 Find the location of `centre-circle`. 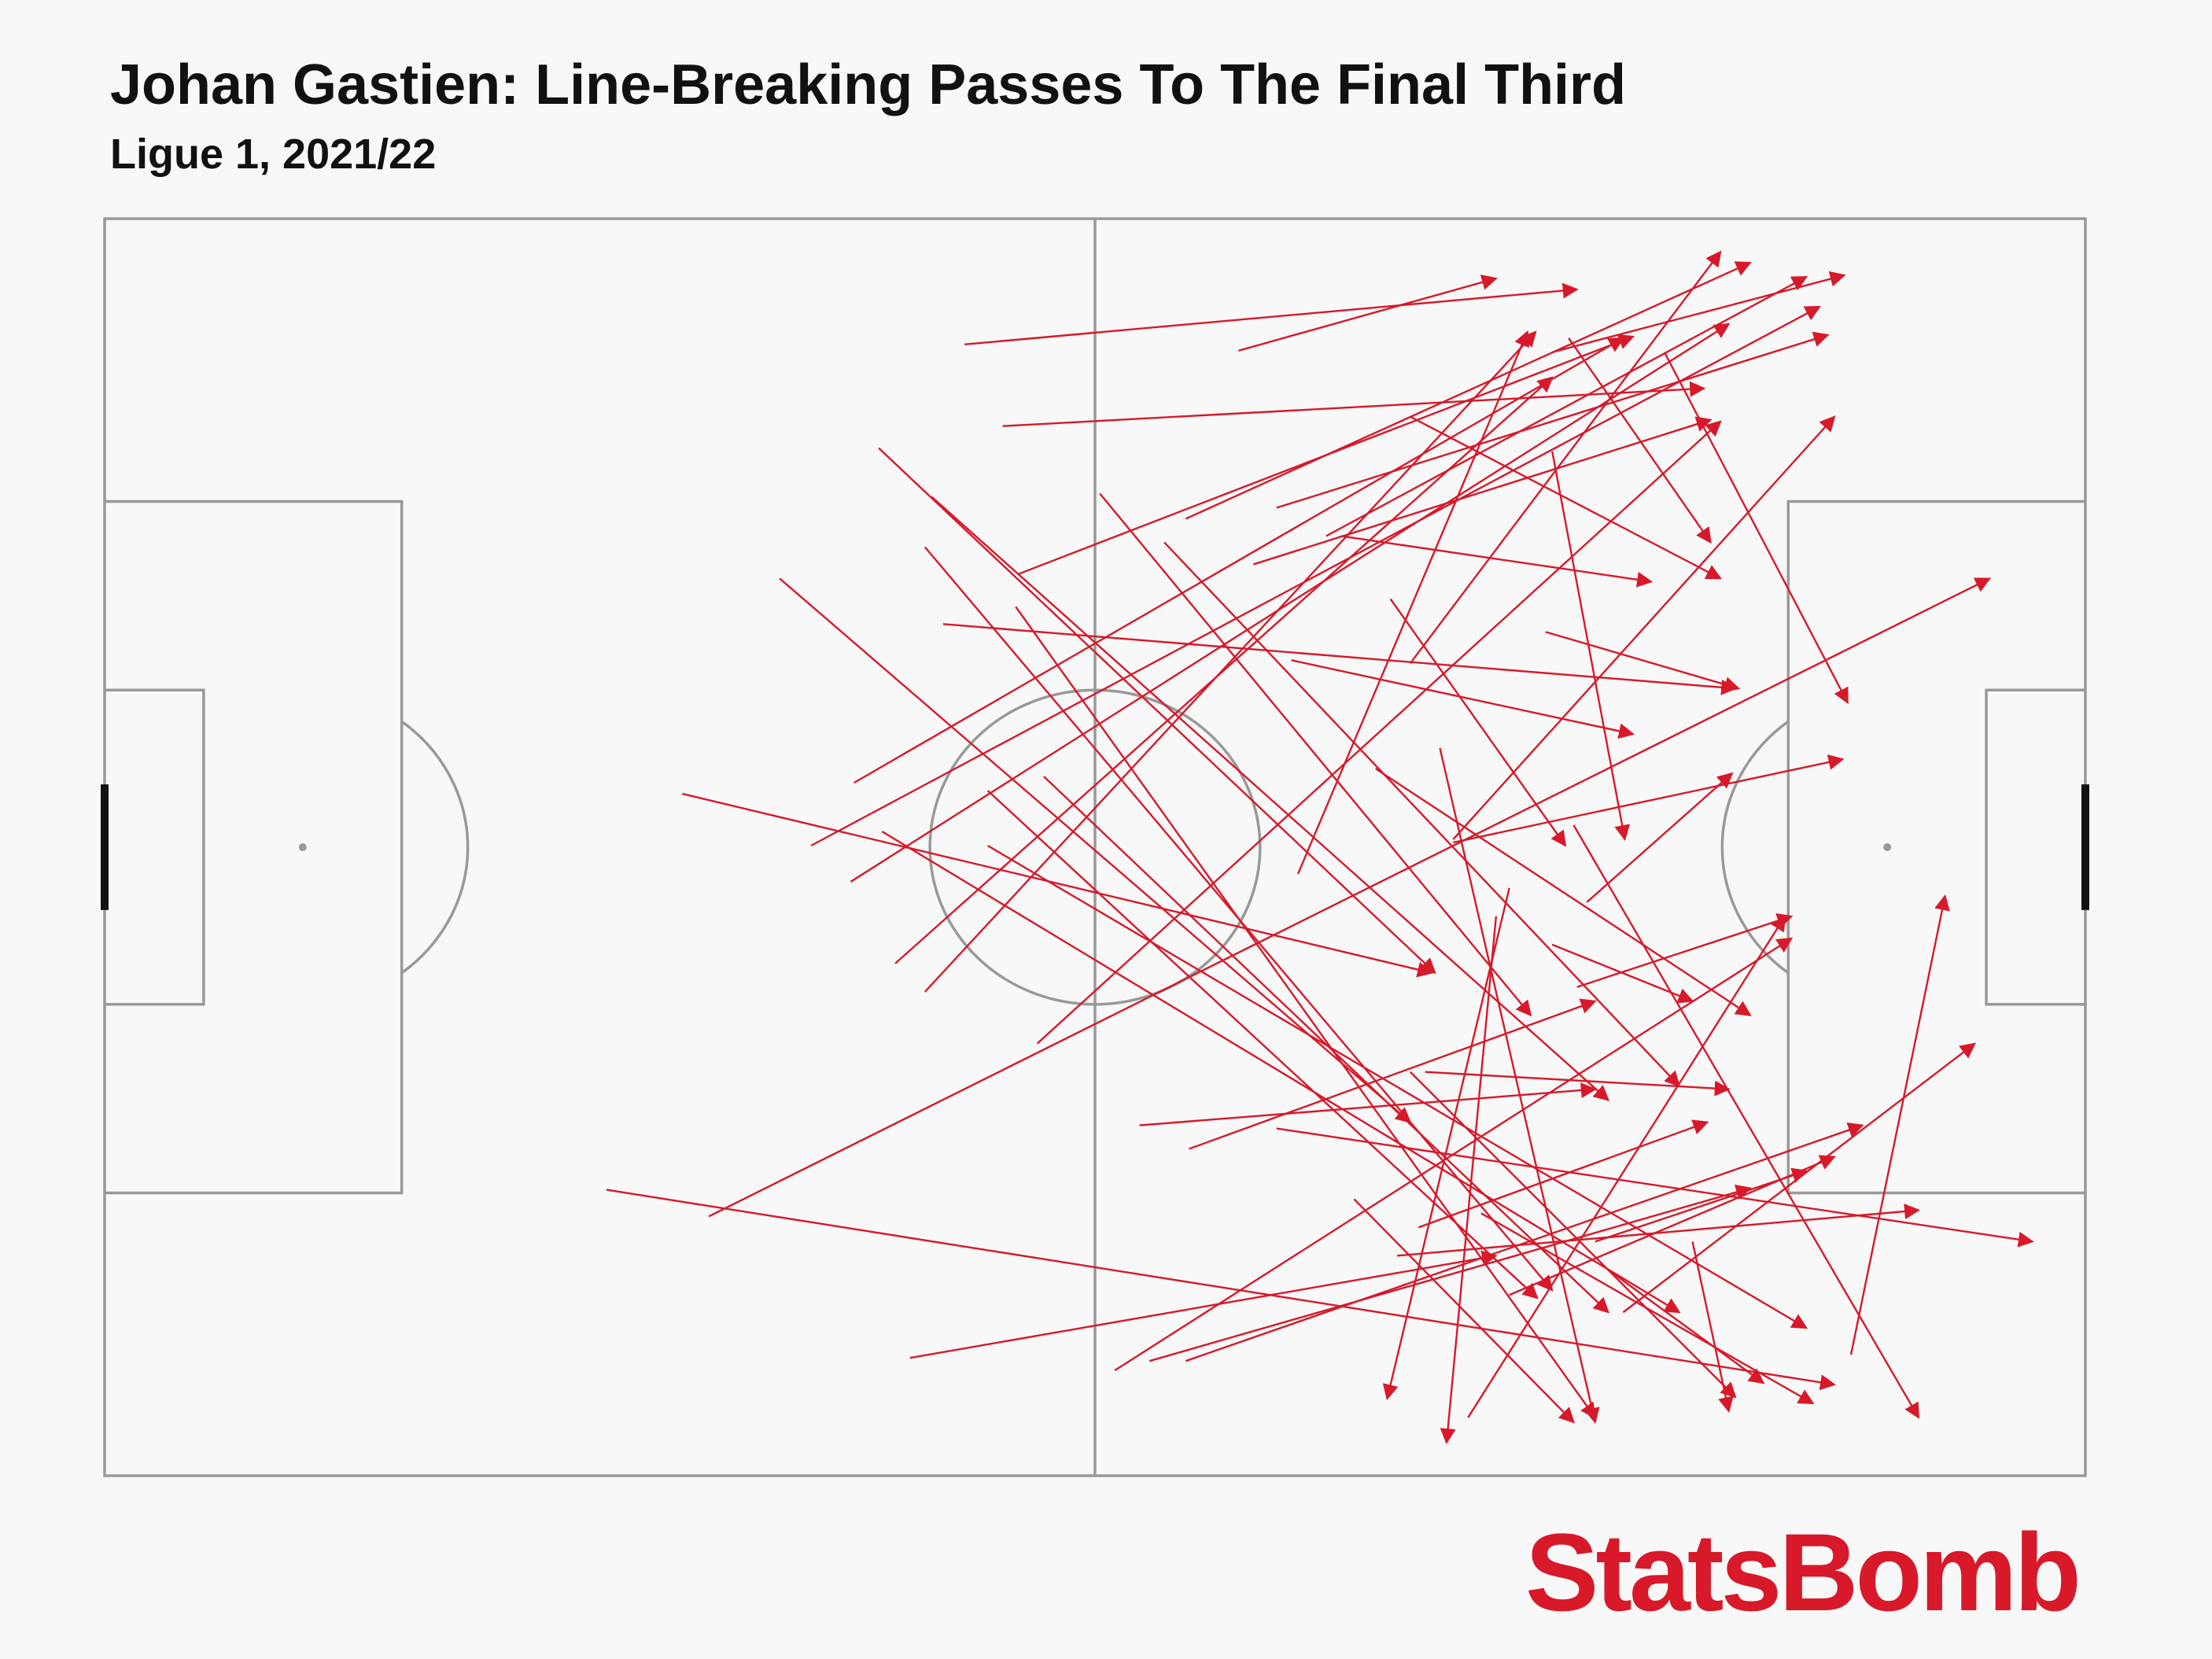

centre-circle is located at coordinates (1095, 847).